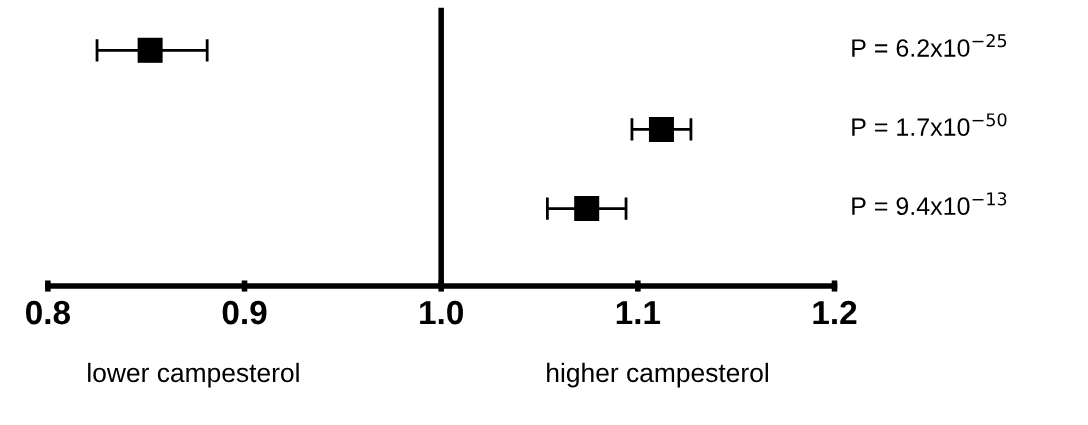  Describe the element at coordinates (835, 312) in the screenshot. I see `x-tick-label: 1.2` at that location.